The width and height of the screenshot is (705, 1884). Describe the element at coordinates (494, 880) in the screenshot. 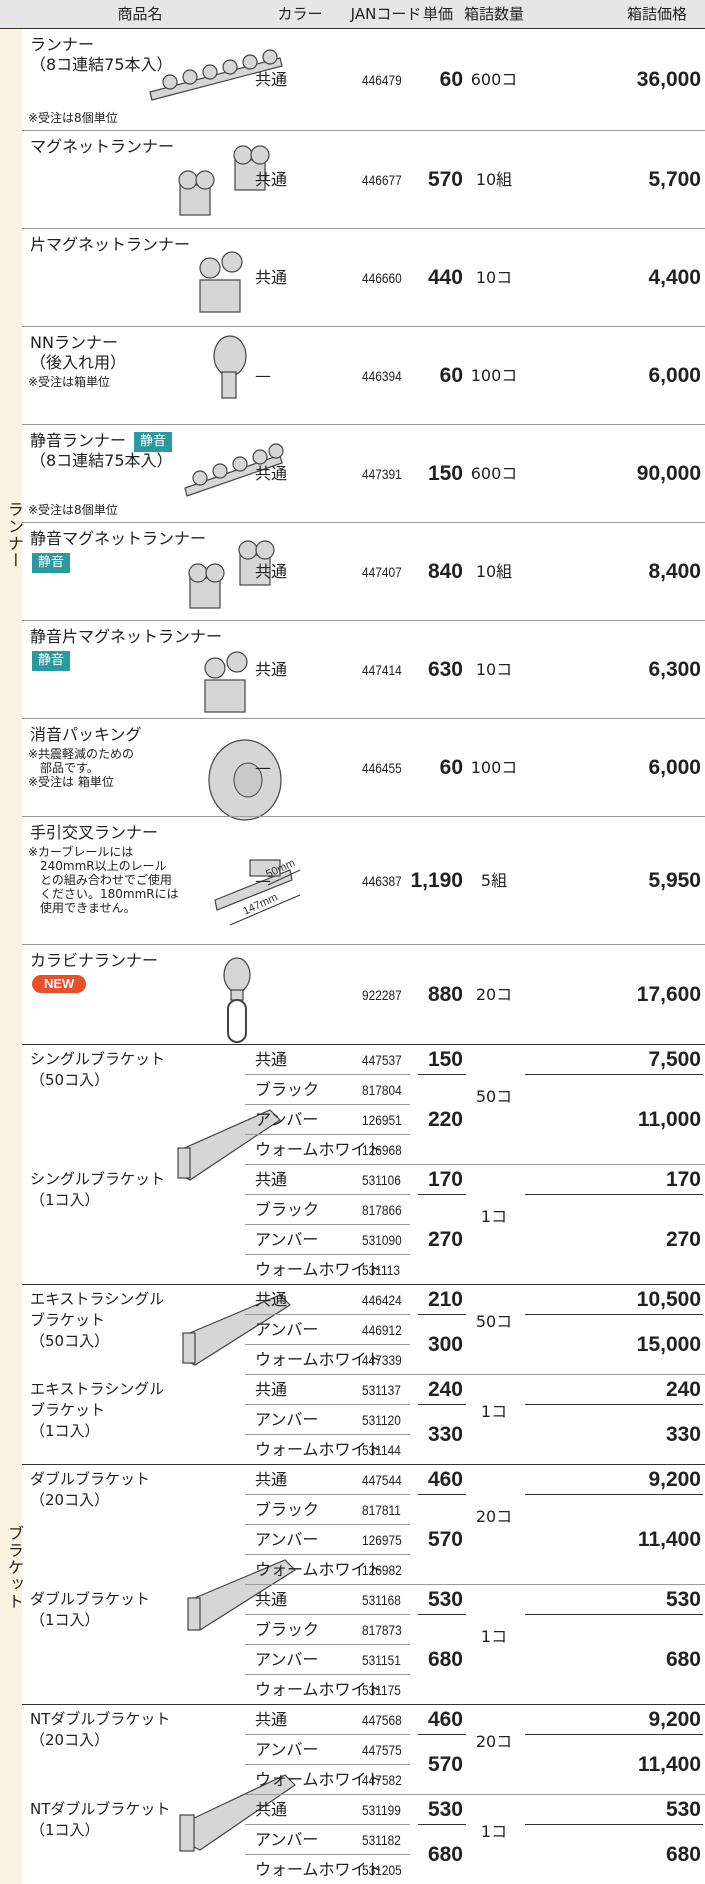

I see `box-quantity: 5組` at that location.